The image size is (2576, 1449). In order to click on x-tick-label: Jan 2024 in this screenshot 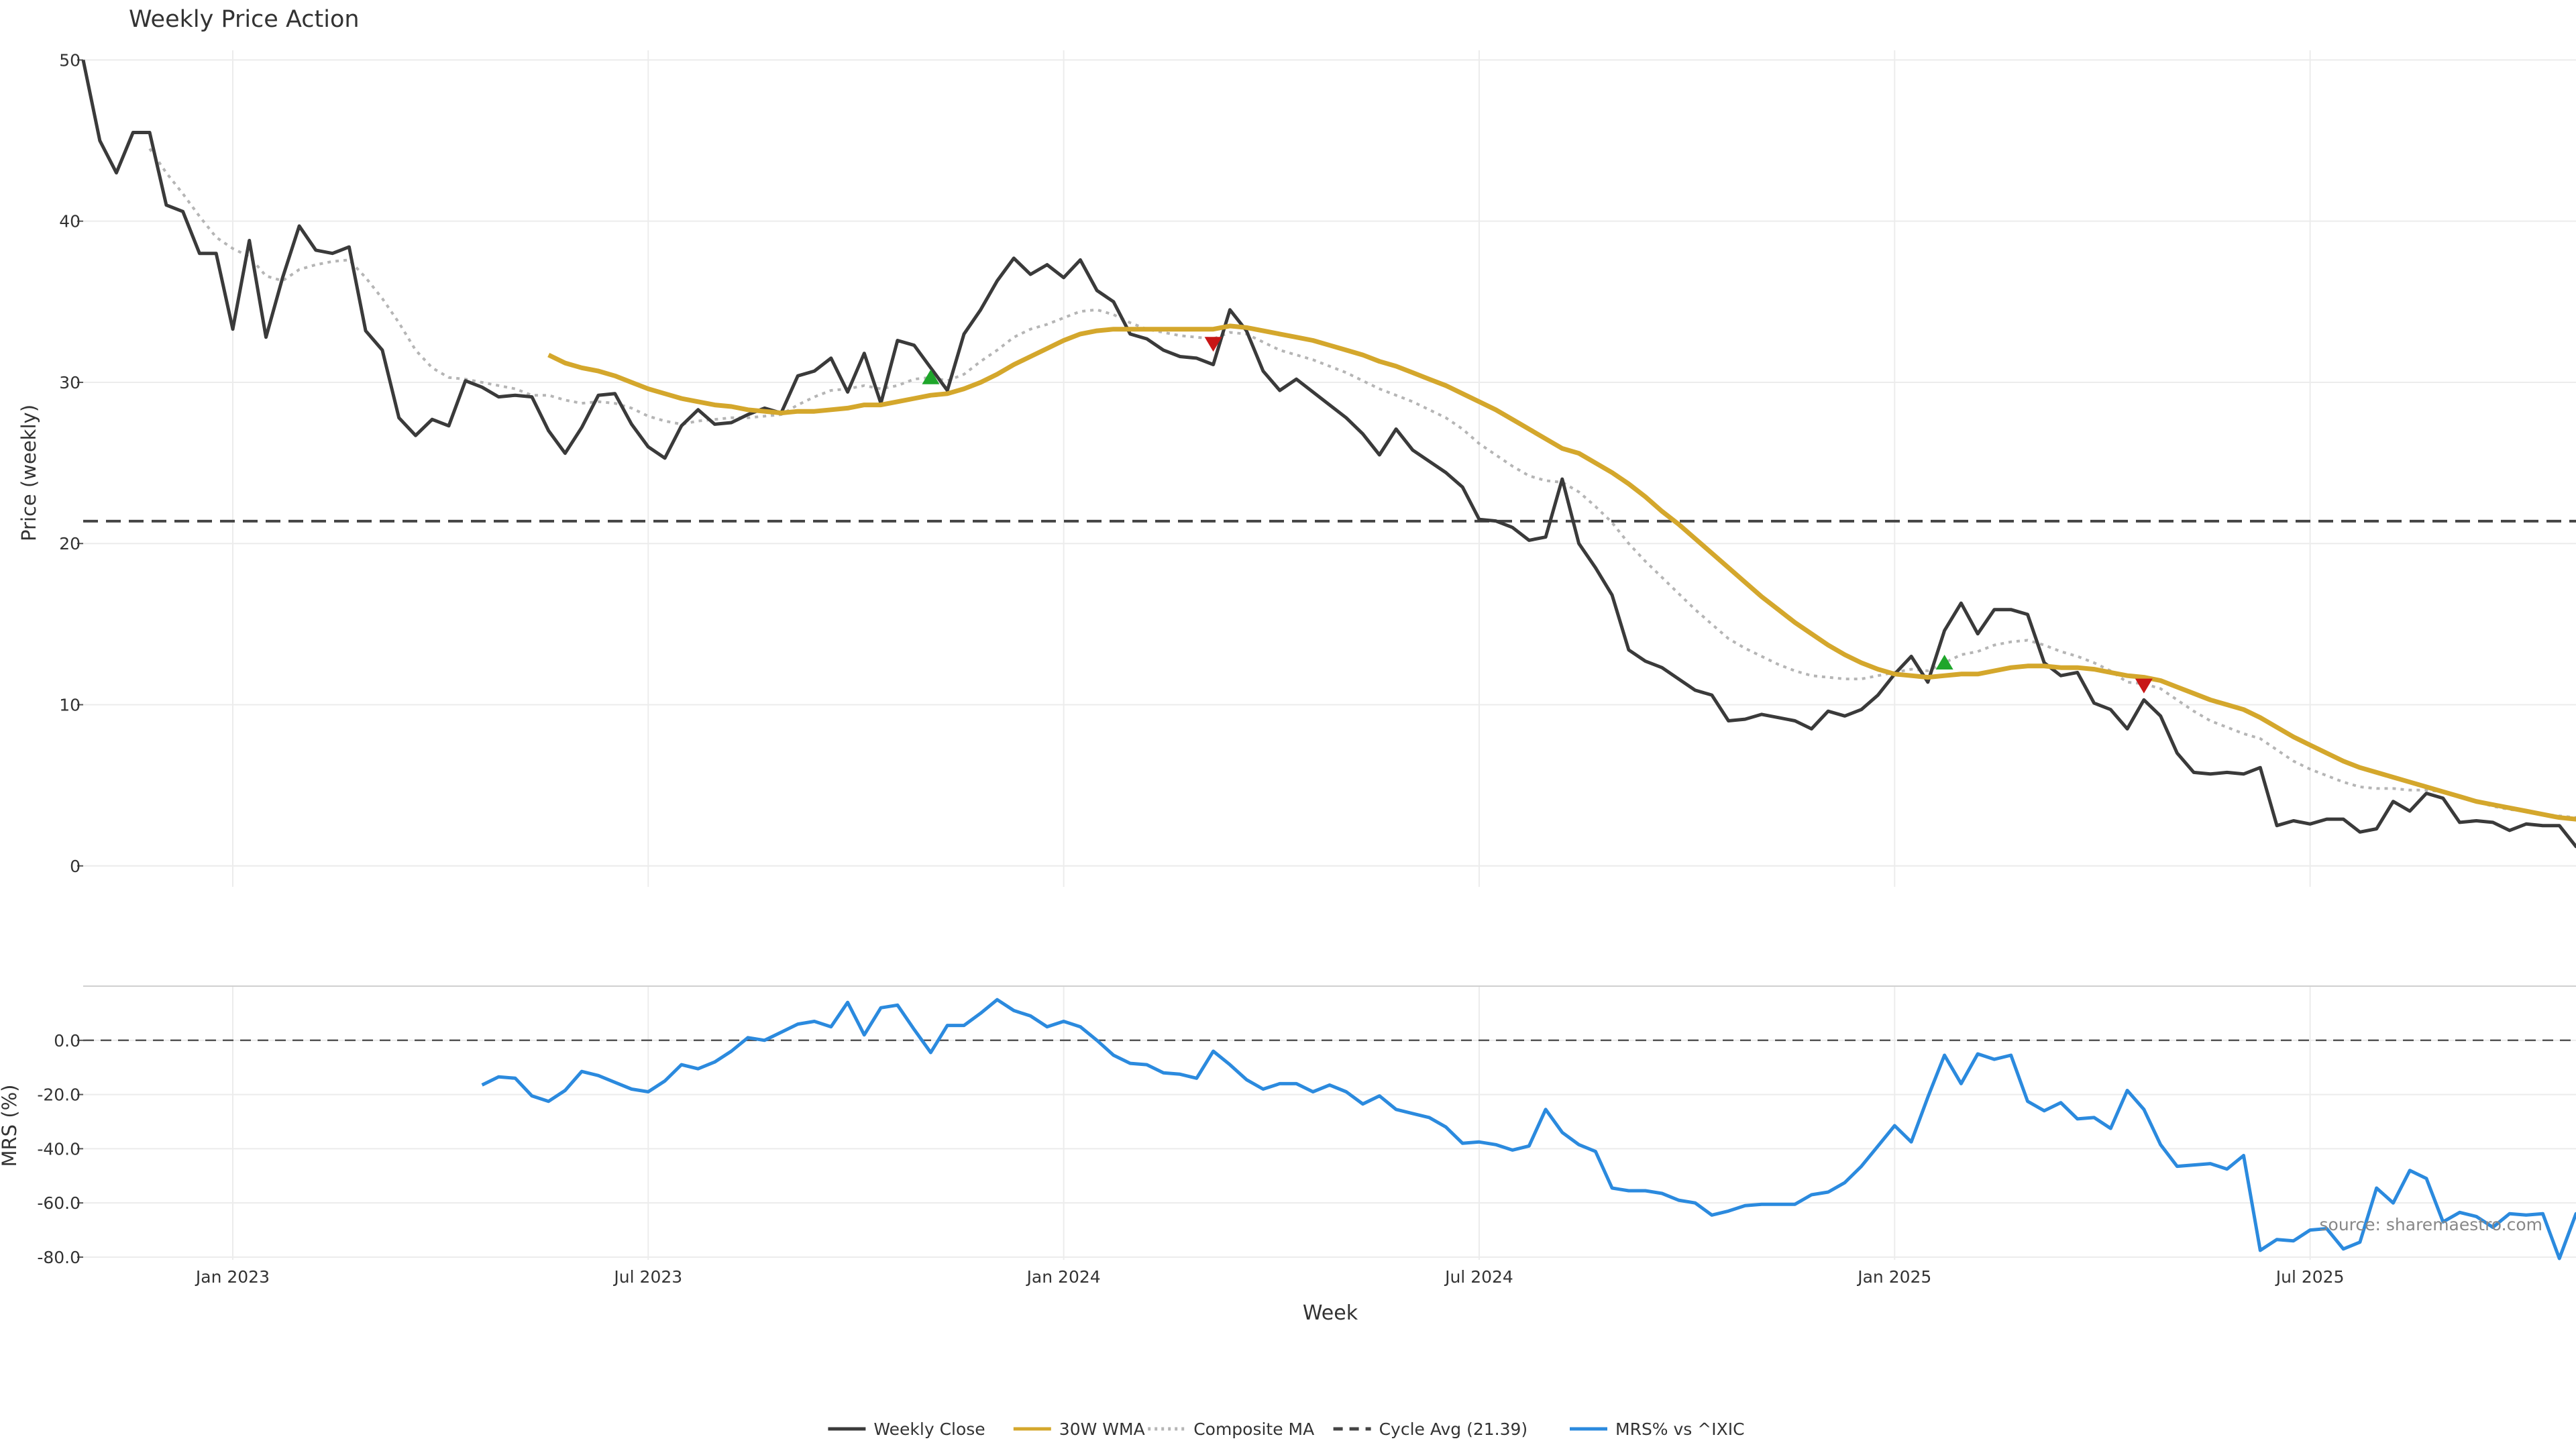, I will do `click(1063, 1277)`.